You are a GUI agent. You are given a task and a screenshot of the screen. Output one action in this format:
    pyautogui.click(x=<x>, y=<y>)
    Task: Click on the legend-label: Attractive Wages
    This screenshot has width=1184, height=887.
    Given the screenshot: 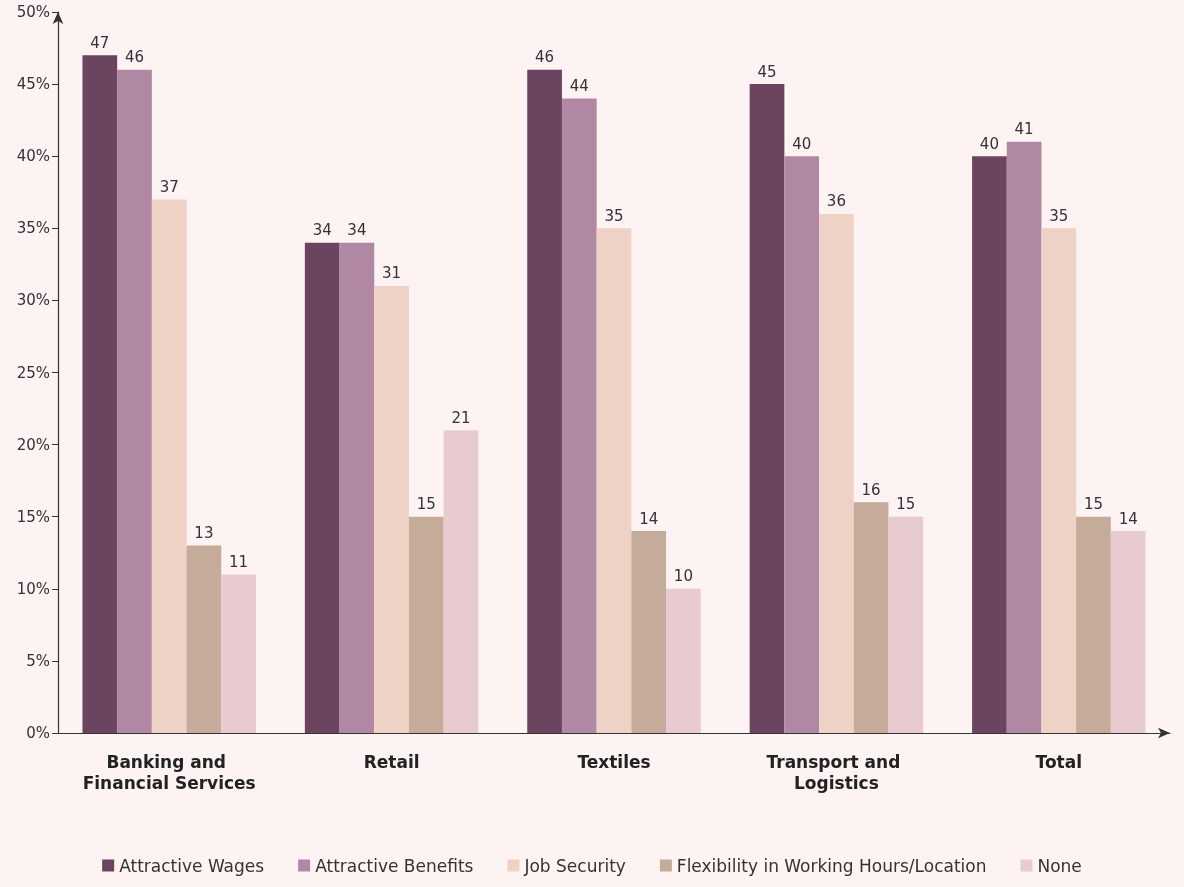 What is the action you would take?
    pyautogui.click(x=192, y=865)
    